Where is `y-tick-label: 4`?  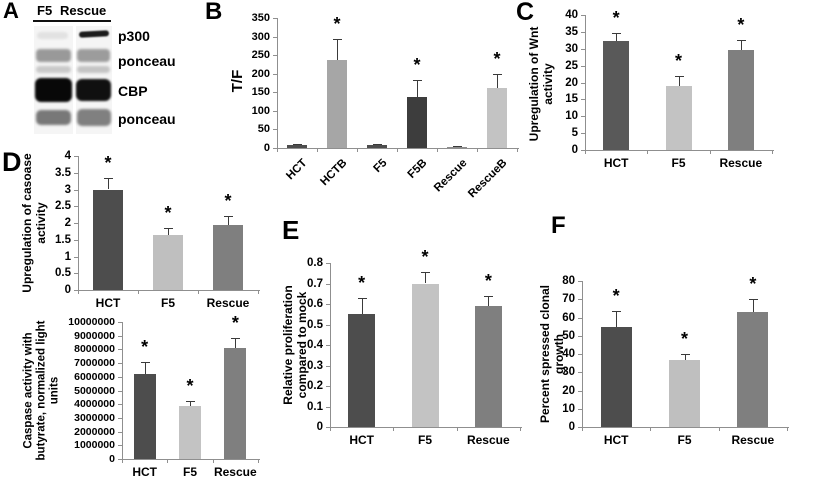
y-tick-label: 4 is located at coordinates (67, 156).